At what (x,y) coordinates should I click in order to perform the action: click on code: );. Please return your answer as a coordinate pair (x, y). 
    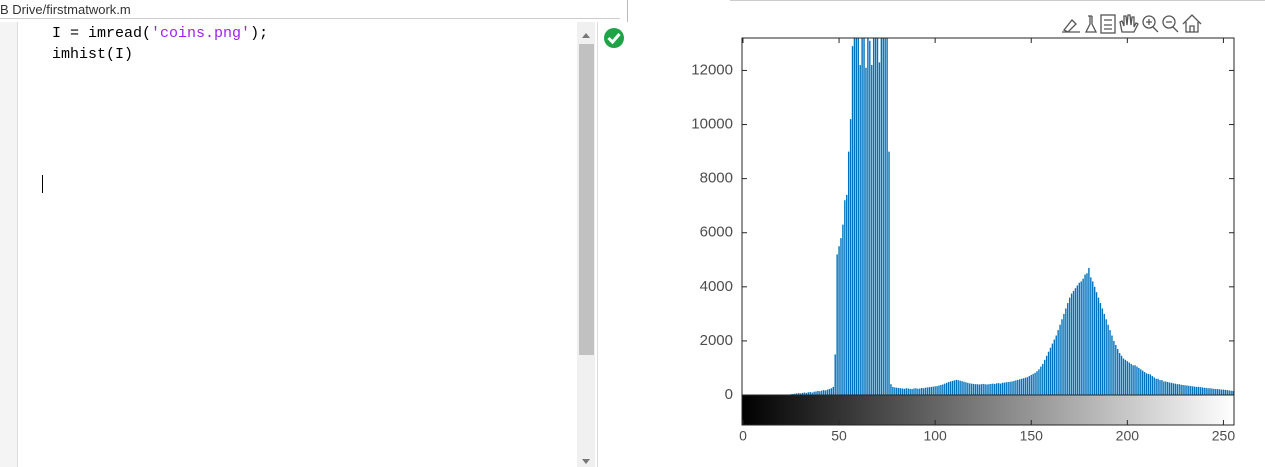
    Looking at the image, I should click on (259, 33).